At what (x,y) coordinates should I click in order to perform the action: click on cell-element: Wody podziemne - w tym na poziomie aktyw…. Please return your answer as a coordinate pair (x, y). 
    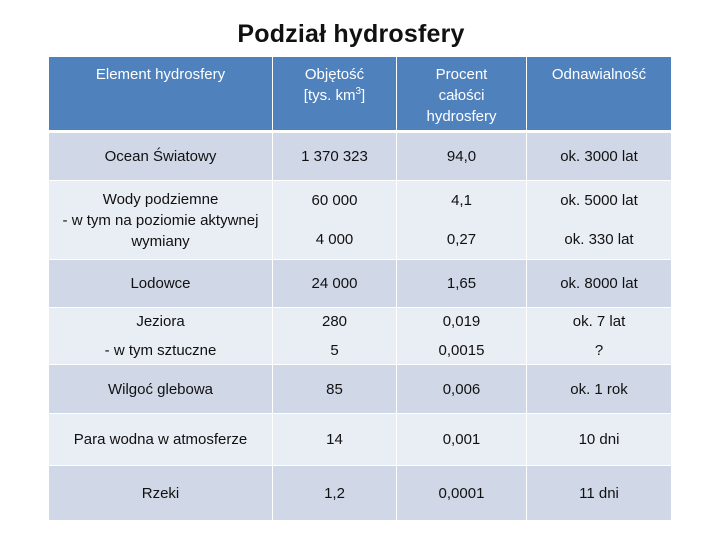
    Looking at the image, I should click on (161, 220).